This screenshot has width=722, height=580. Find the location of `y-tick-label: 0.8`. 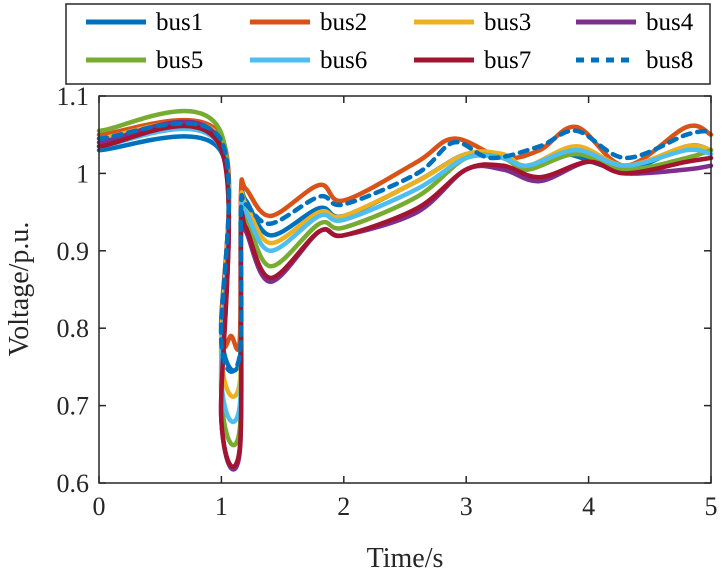

y-tick-label: 0.8 is located at coordinates (73, 328).